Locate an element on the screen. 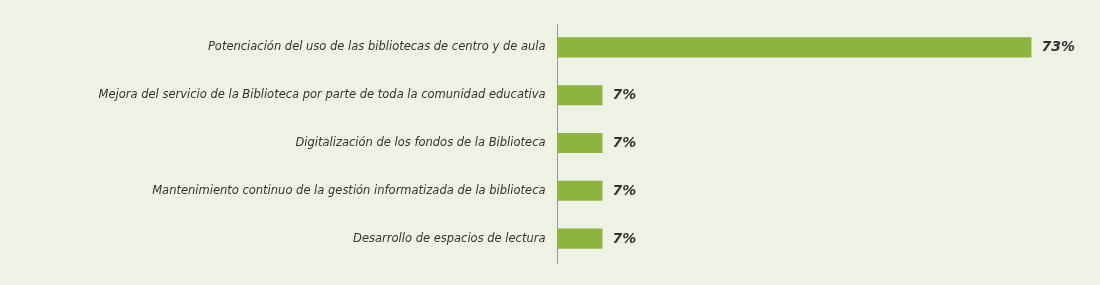  y-tick-label: Desarrollo de espacios de lectura is located at coordinates (449, 237).